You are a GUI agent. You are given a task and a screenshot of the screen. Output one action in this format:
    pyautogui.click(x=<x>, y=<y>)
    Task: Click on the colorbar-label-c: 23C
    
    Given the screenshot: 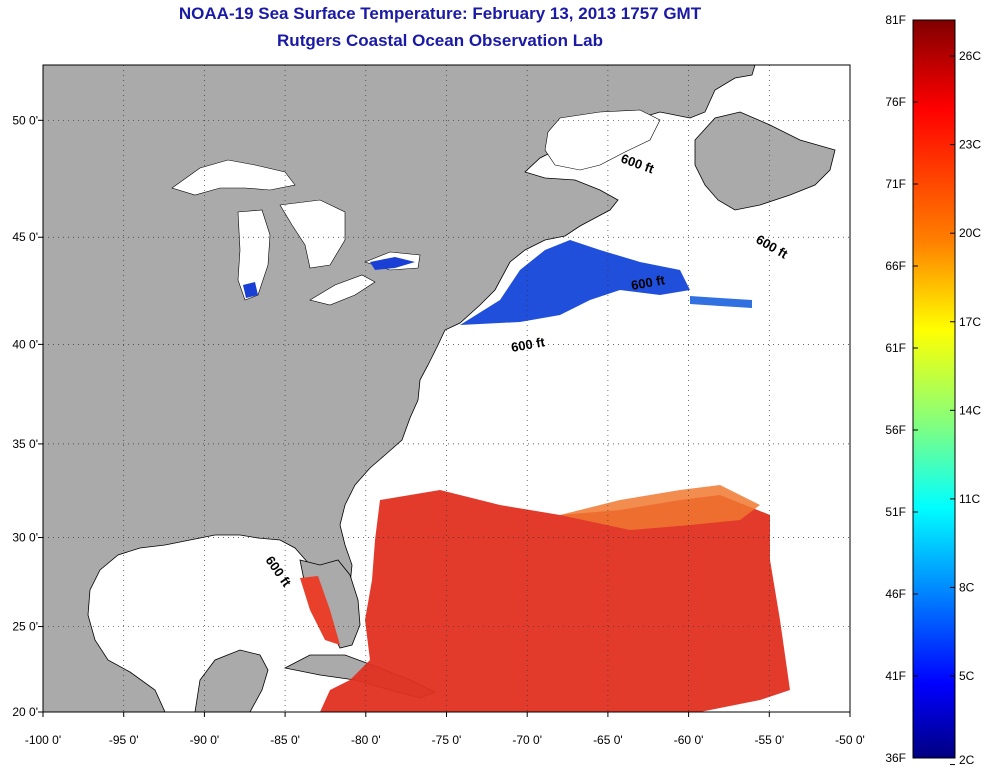 What is the action you would take?
    pyautogui.click(x=970, y=145)
    